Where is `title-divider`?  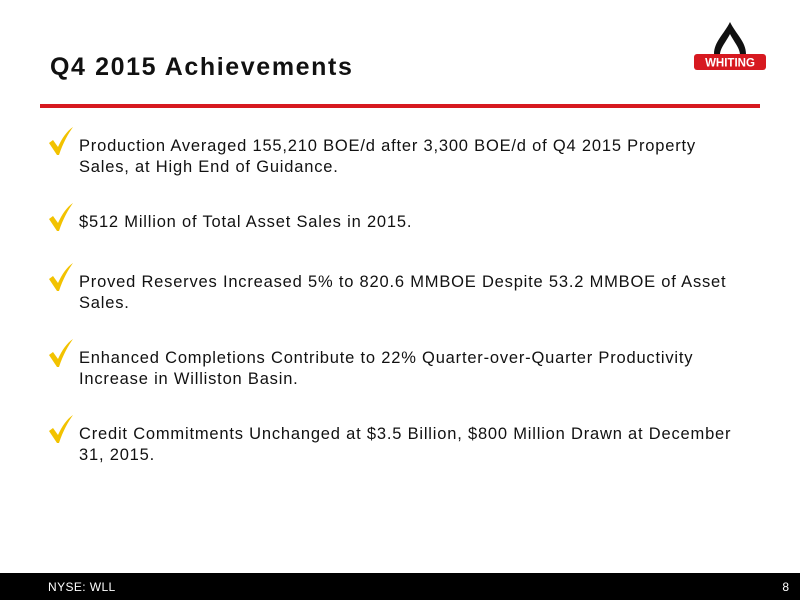
title-divider is located at coordinates (400, 106).